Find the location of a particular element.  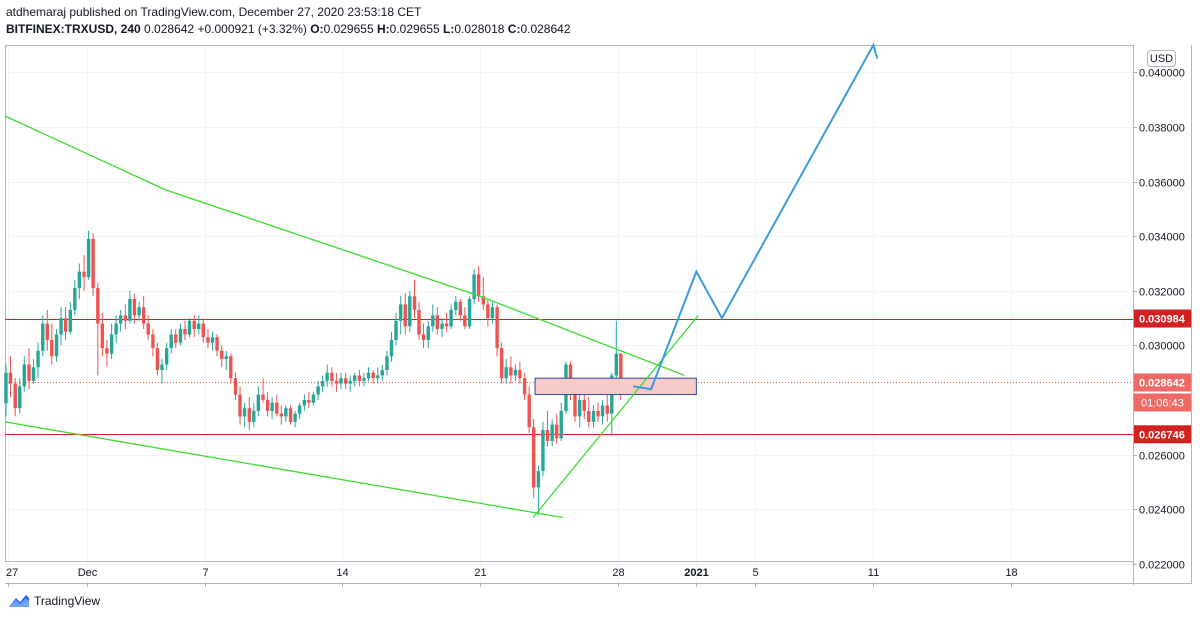

currency-button: USD is located at coordinates (1161, 58).